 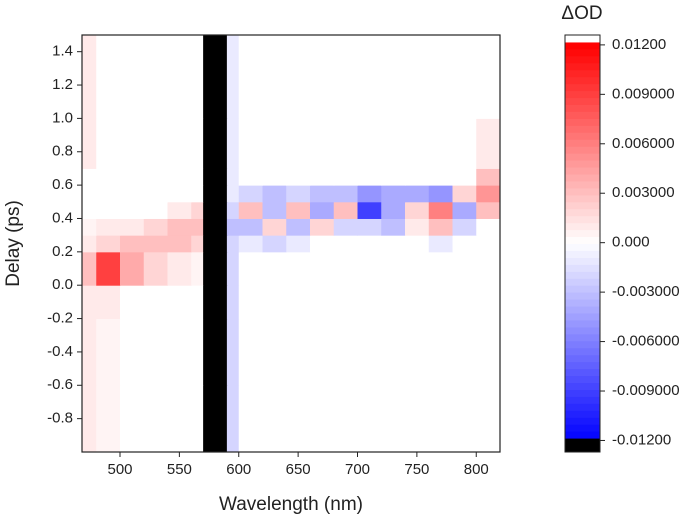 What do you see at coordinates (416, 469) in the screenshot?
I see `x-tick-label: 750` at bounding box center [416, 469].